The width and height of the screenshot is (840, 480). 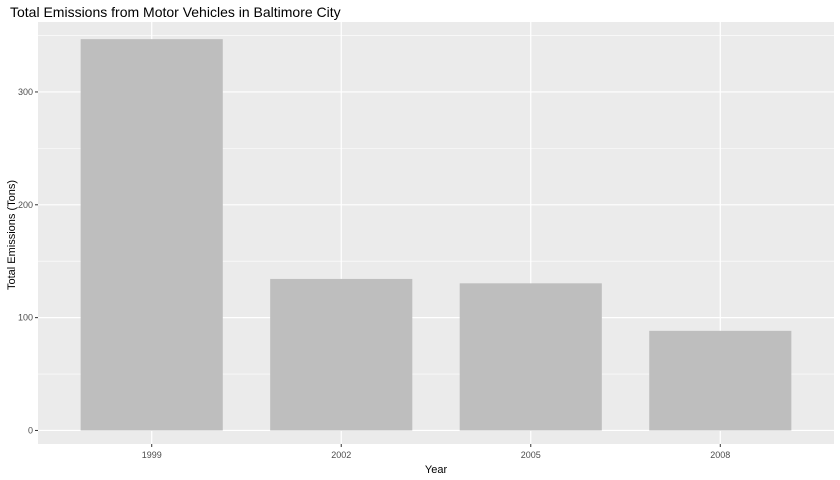 What do you see at coordinates (12, 235) in the screenshot?
I see `y-axis-label: Total Emissions (Tons)` at bounding box center [12, 235].